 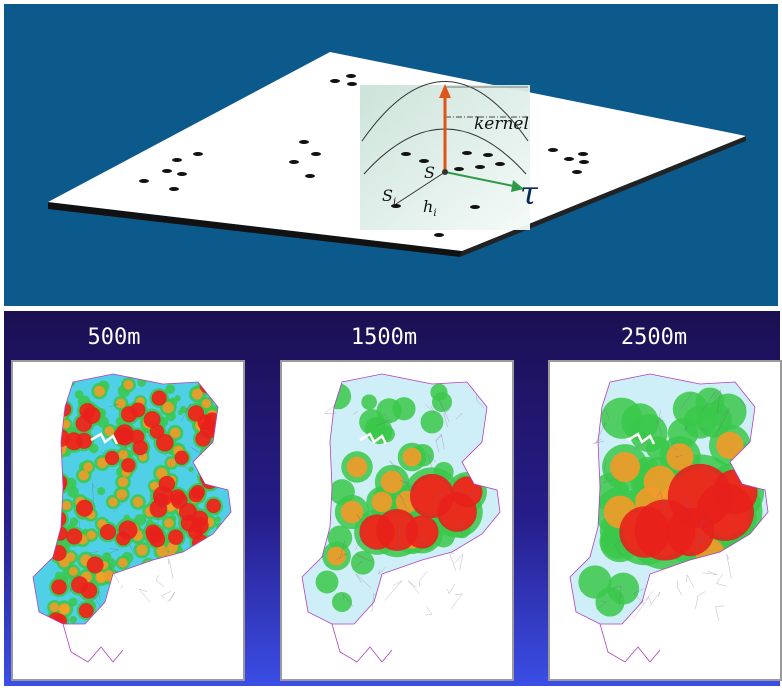 What do you see at coordinates (429, 172) in the screenshot?
I see `s-label: S` at bounding box center [429, 172].